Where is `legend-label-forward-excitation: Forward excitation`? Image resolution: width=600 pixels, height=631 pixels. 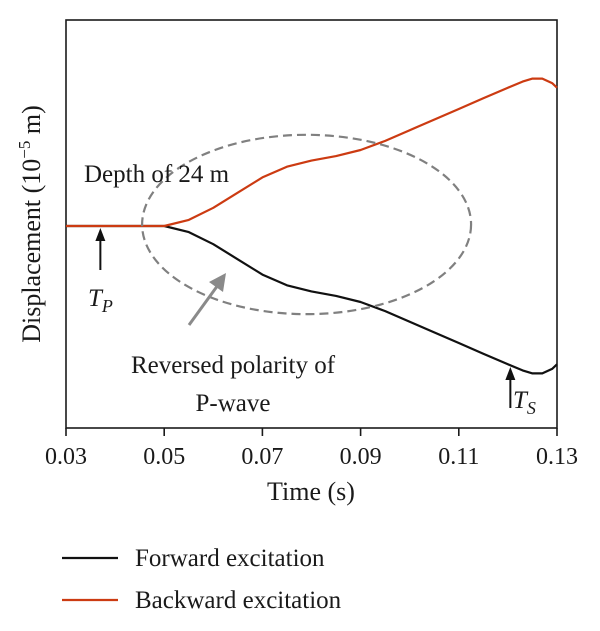 legend-label-forward-excitation: Forward excitation is located at coordinates (230, 558).